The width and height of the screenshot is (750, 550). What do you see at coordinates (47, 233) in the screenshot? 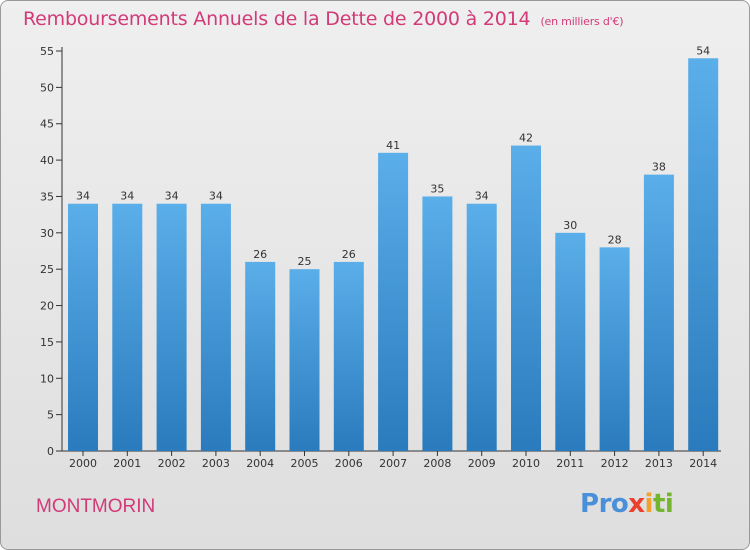
I see `y-tick-label: 30` at bounding box center [47, 233].